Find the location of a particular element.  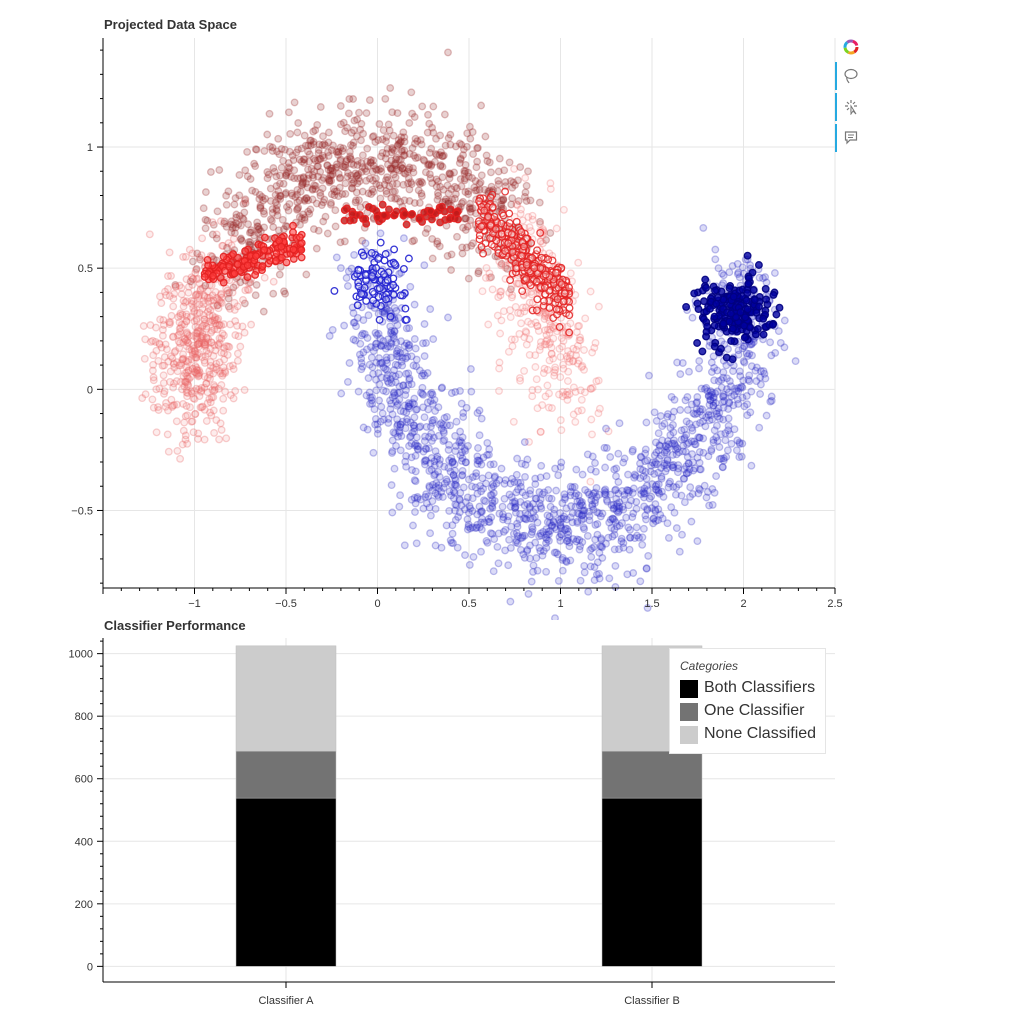

lasso-select-tool is located at coordinates (850, 76).